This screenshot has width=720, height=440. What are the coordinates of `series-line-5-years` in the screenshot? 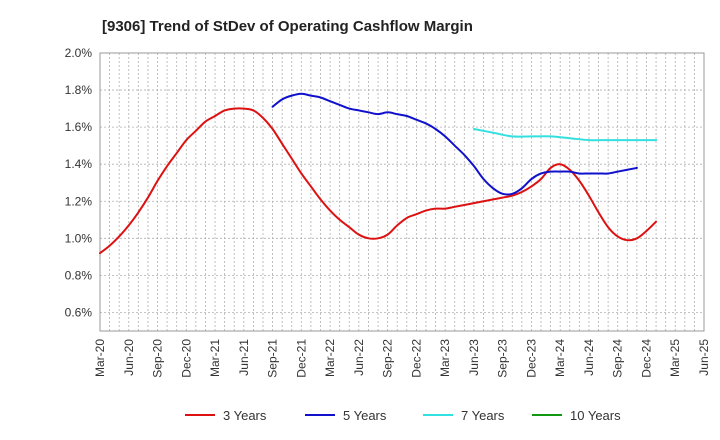 It's located at (454, 144).